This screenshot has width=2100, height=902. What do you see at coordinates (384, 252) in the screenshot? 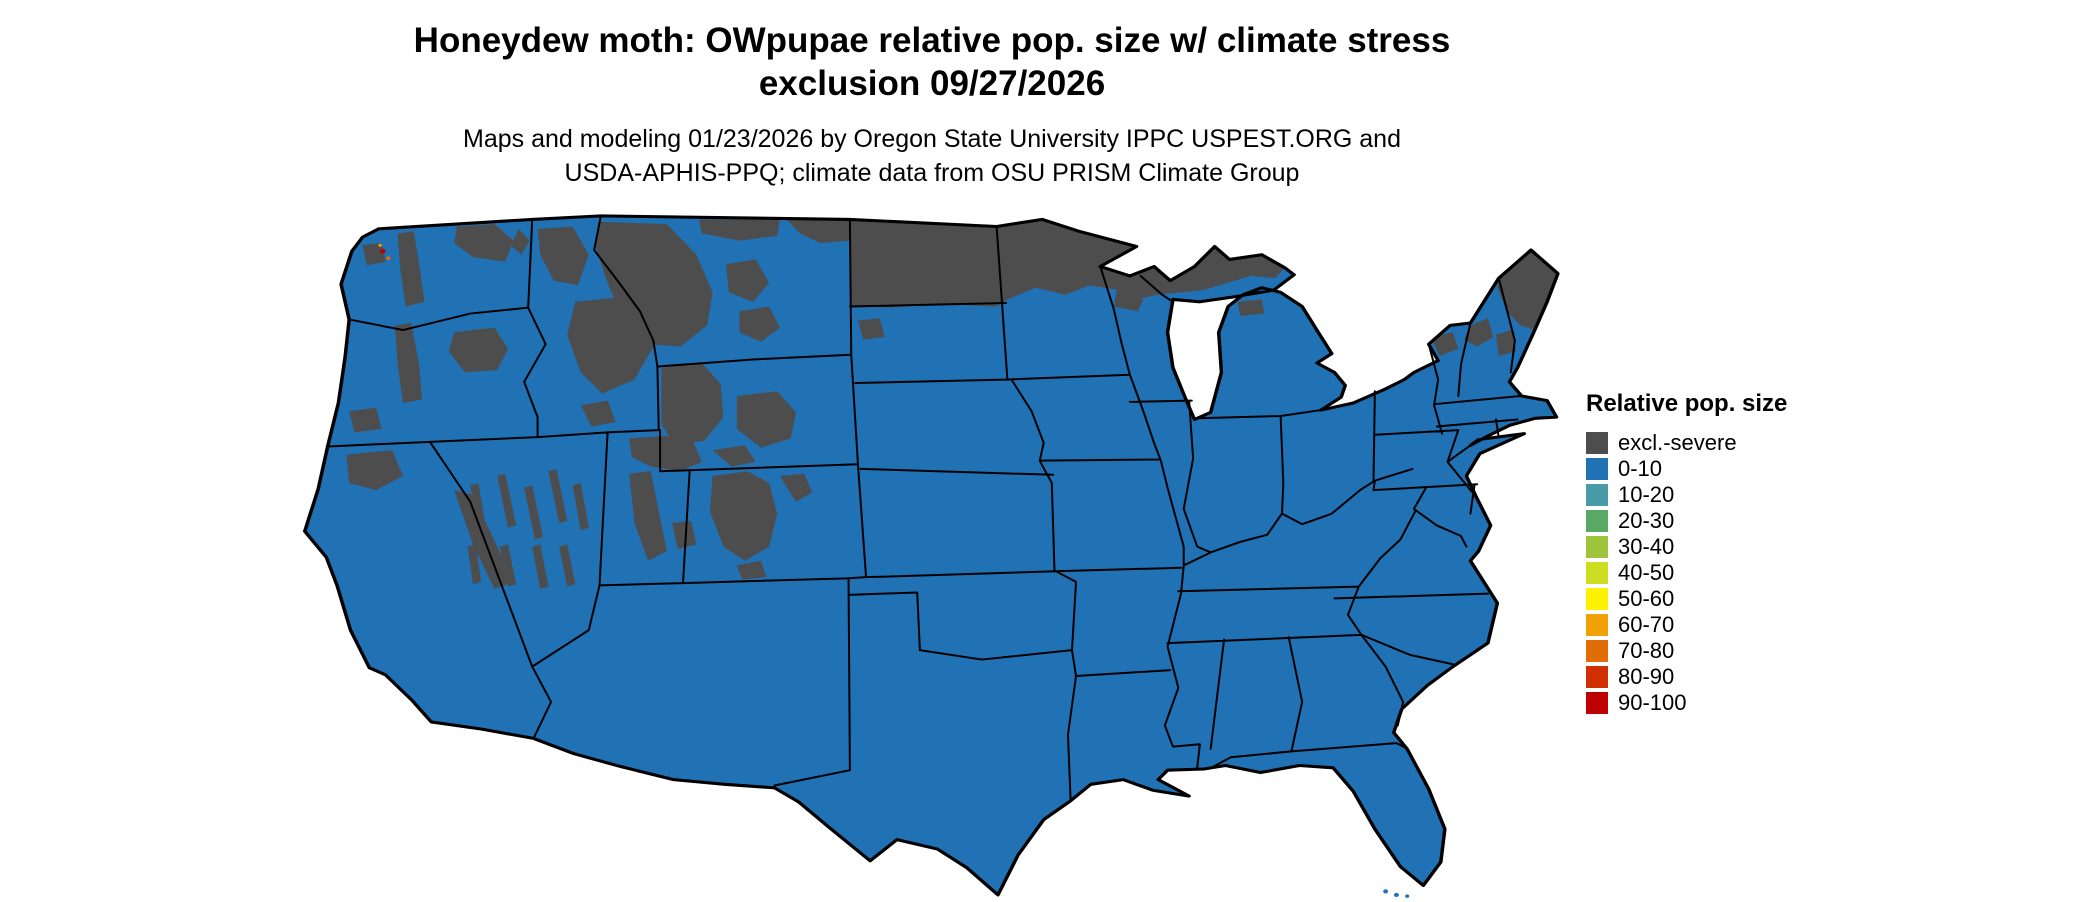
I see `hotspot-dots` at bounding box center [384, 252].